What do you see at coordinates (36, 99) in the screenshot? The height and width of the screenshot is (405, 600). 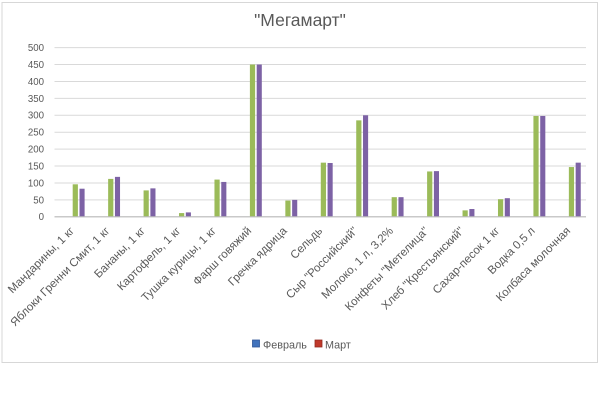 I see `svg-text: 350` at bounding box center [36, 99].